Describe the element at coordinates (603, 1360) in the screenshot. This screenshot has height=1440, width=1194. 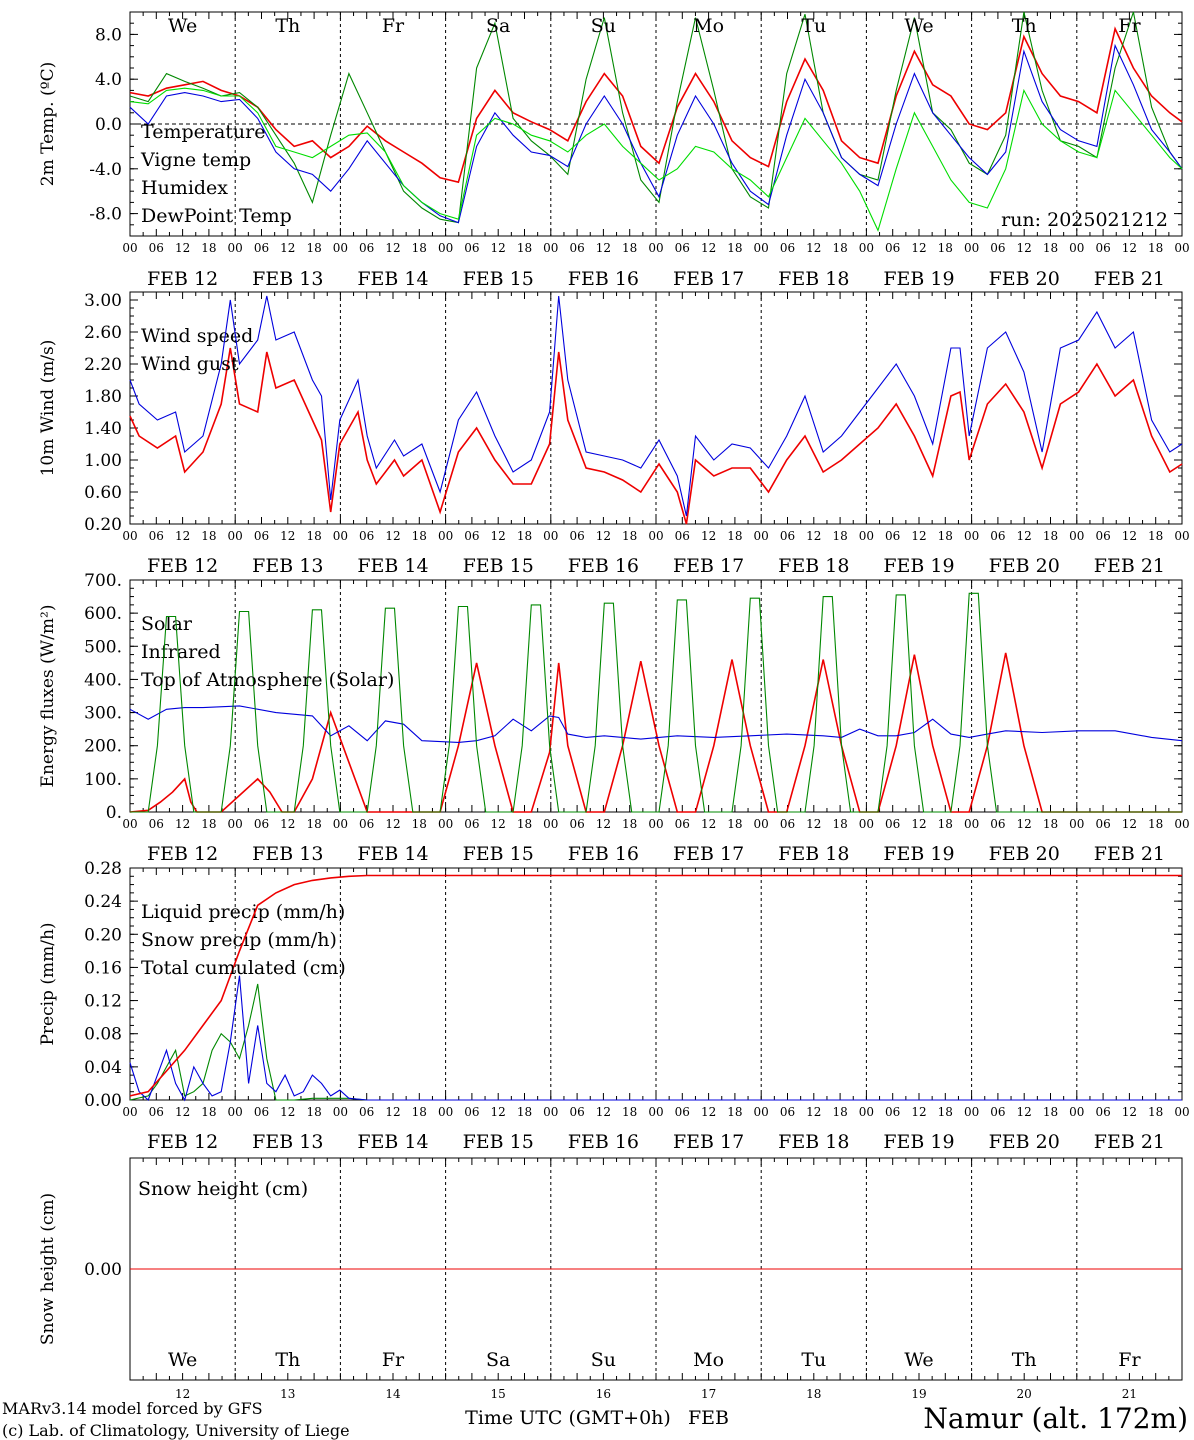
I see `day-abbr-bottom: Su` at that location.